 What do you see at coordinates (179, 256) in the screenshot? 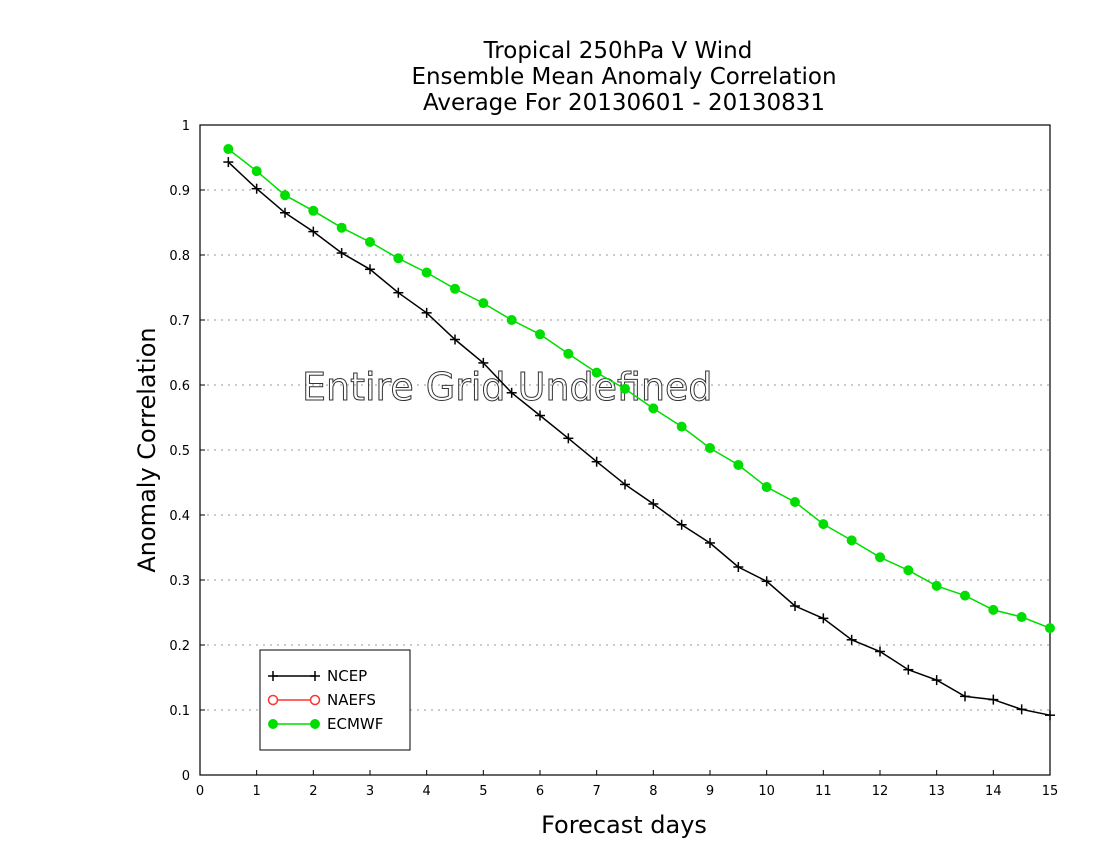
I see `y-tick-label: 0.8` at bounding box center [179, 256].